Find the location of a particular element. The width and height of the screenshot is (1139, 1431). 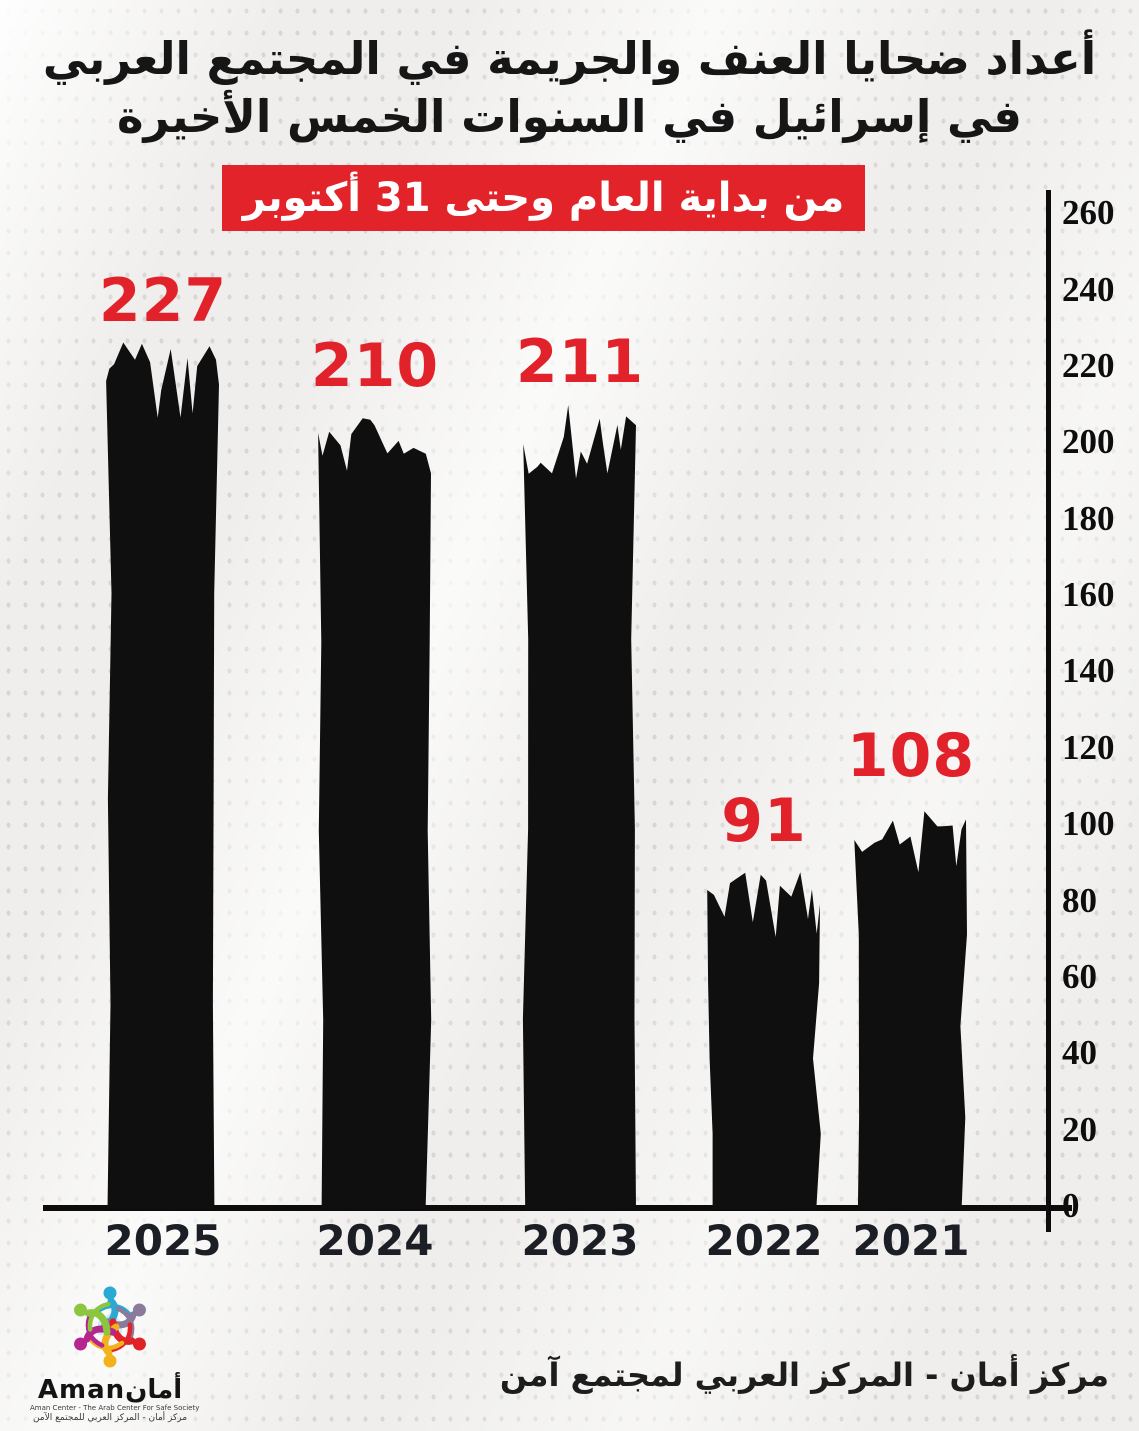

x-axis-category-label: 2021 is located at coordinates (911, 1240).